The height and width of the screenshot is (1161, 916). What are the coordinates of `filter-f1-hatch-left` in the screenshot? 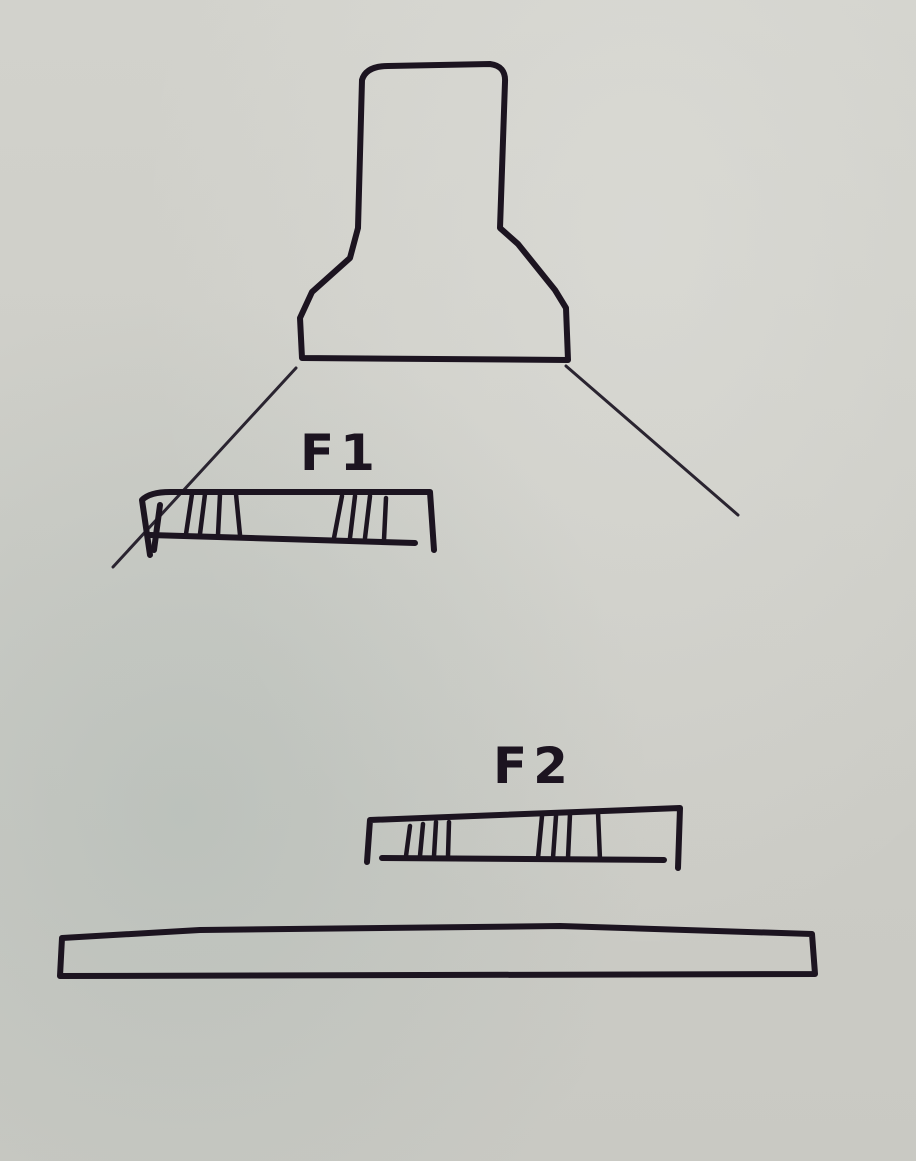 It's located at (213, 514).